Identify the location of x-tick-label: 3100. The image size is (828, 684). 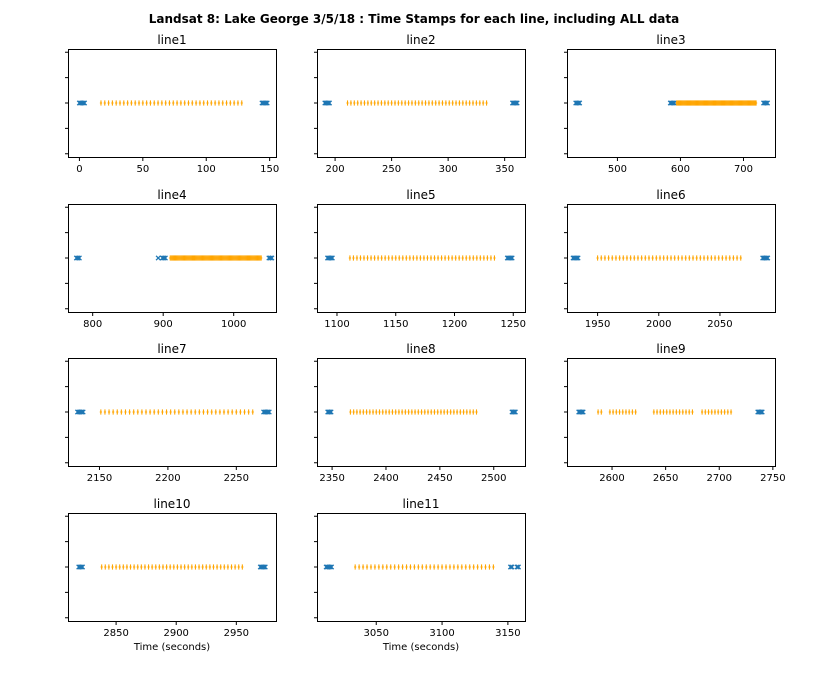
(441, 633).